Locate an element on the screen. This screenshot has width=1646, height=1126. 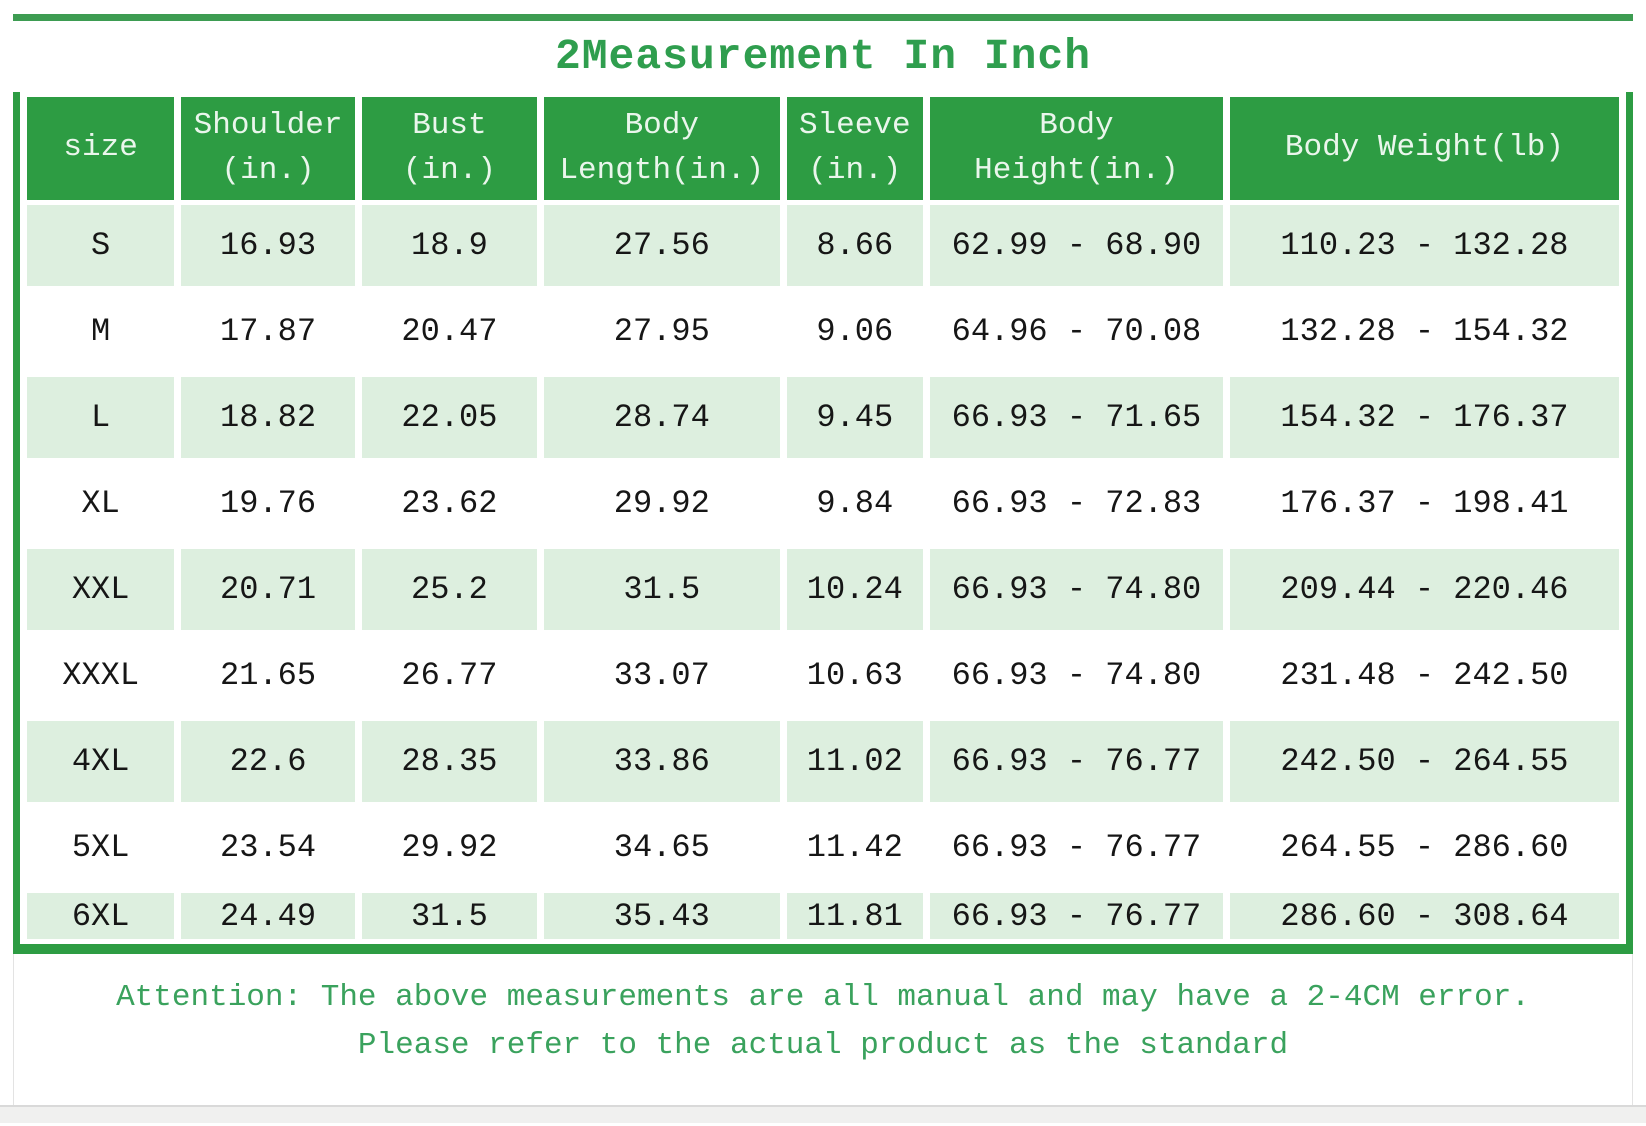
value-cell: 264.55 - 286.60 is located at coordinates (1424, 847).